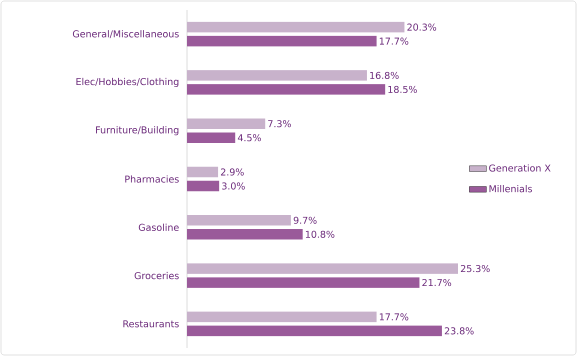 The image size is (577, 356). What do you see at coordinates (520, 168) in the screenshot?
I see `legend-label: Generation X` at bounding box center [520, 168].